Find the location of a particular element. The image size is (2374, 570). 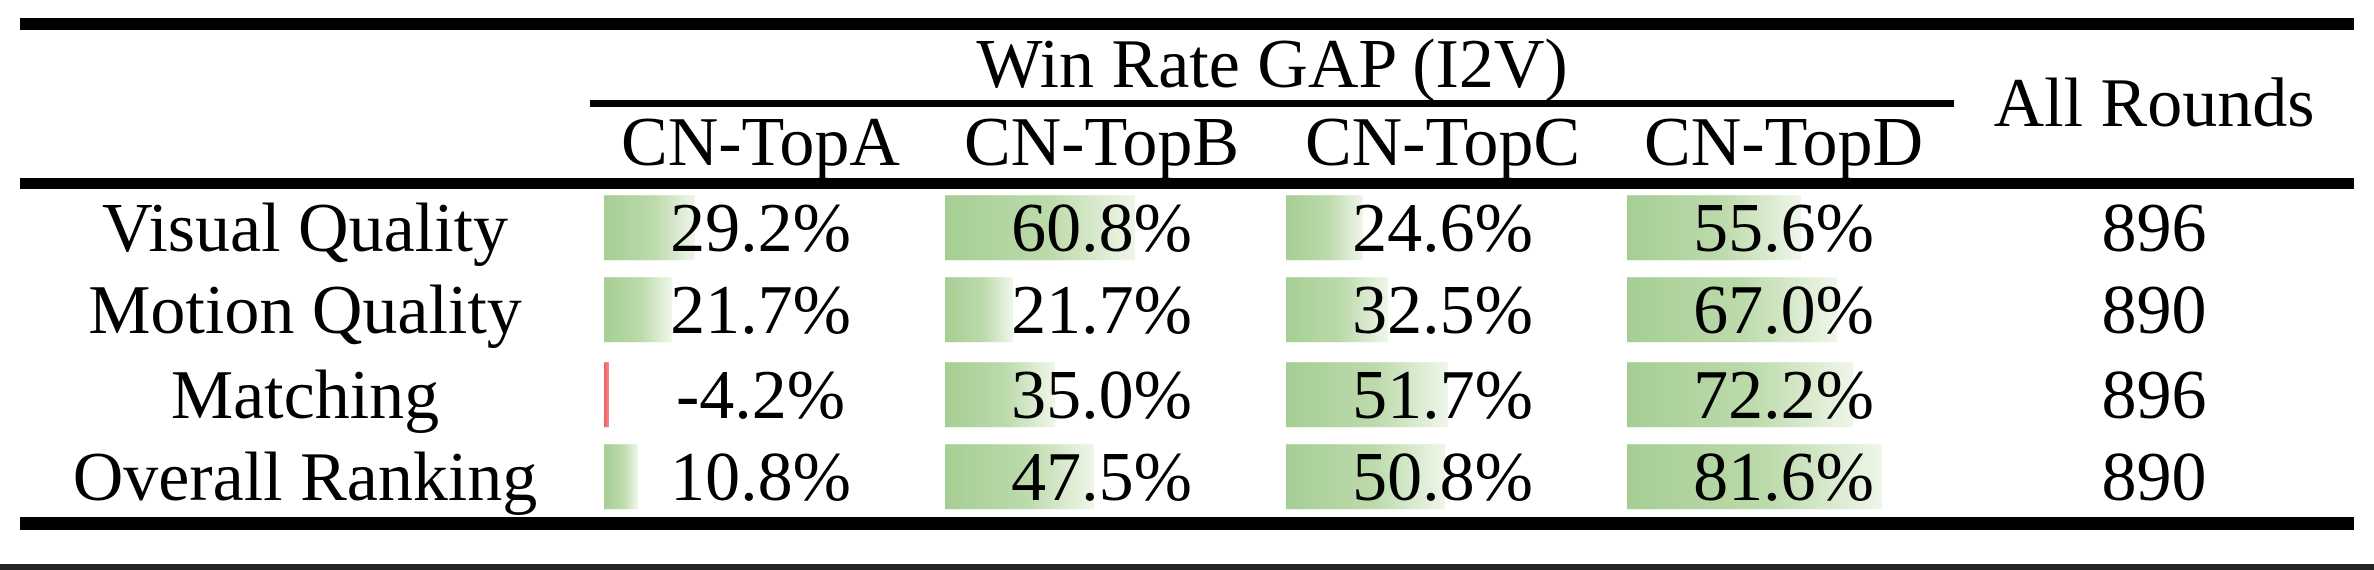

win-rate-value: 24.6% is located at coordinates (1442, 228).